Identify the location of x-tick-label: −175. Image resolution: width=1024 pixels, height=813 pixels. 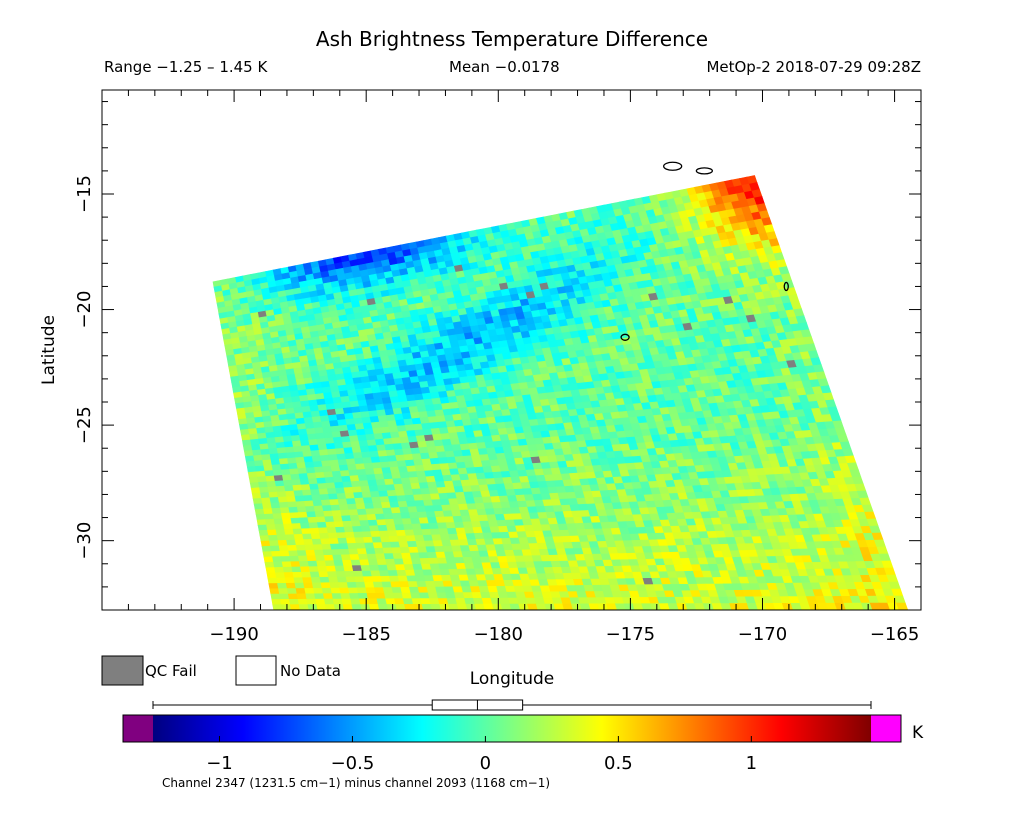
(630, 634).